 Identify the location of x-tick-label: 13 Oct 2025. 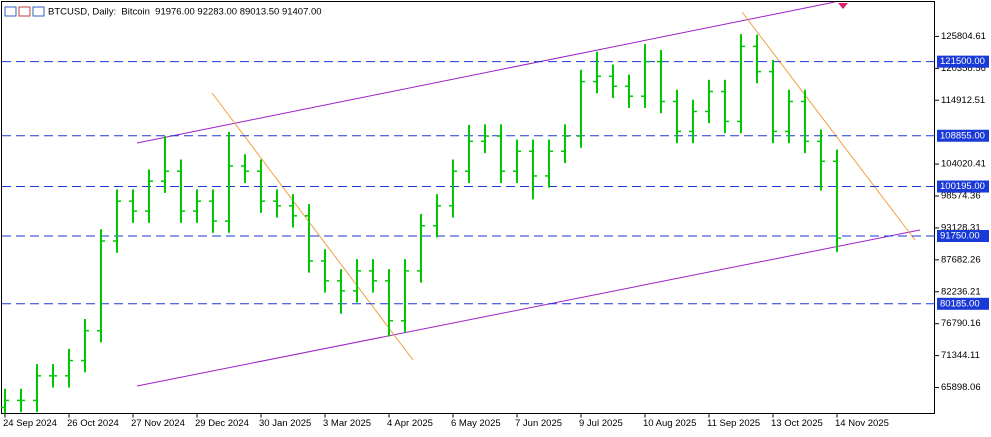
(797, 423).